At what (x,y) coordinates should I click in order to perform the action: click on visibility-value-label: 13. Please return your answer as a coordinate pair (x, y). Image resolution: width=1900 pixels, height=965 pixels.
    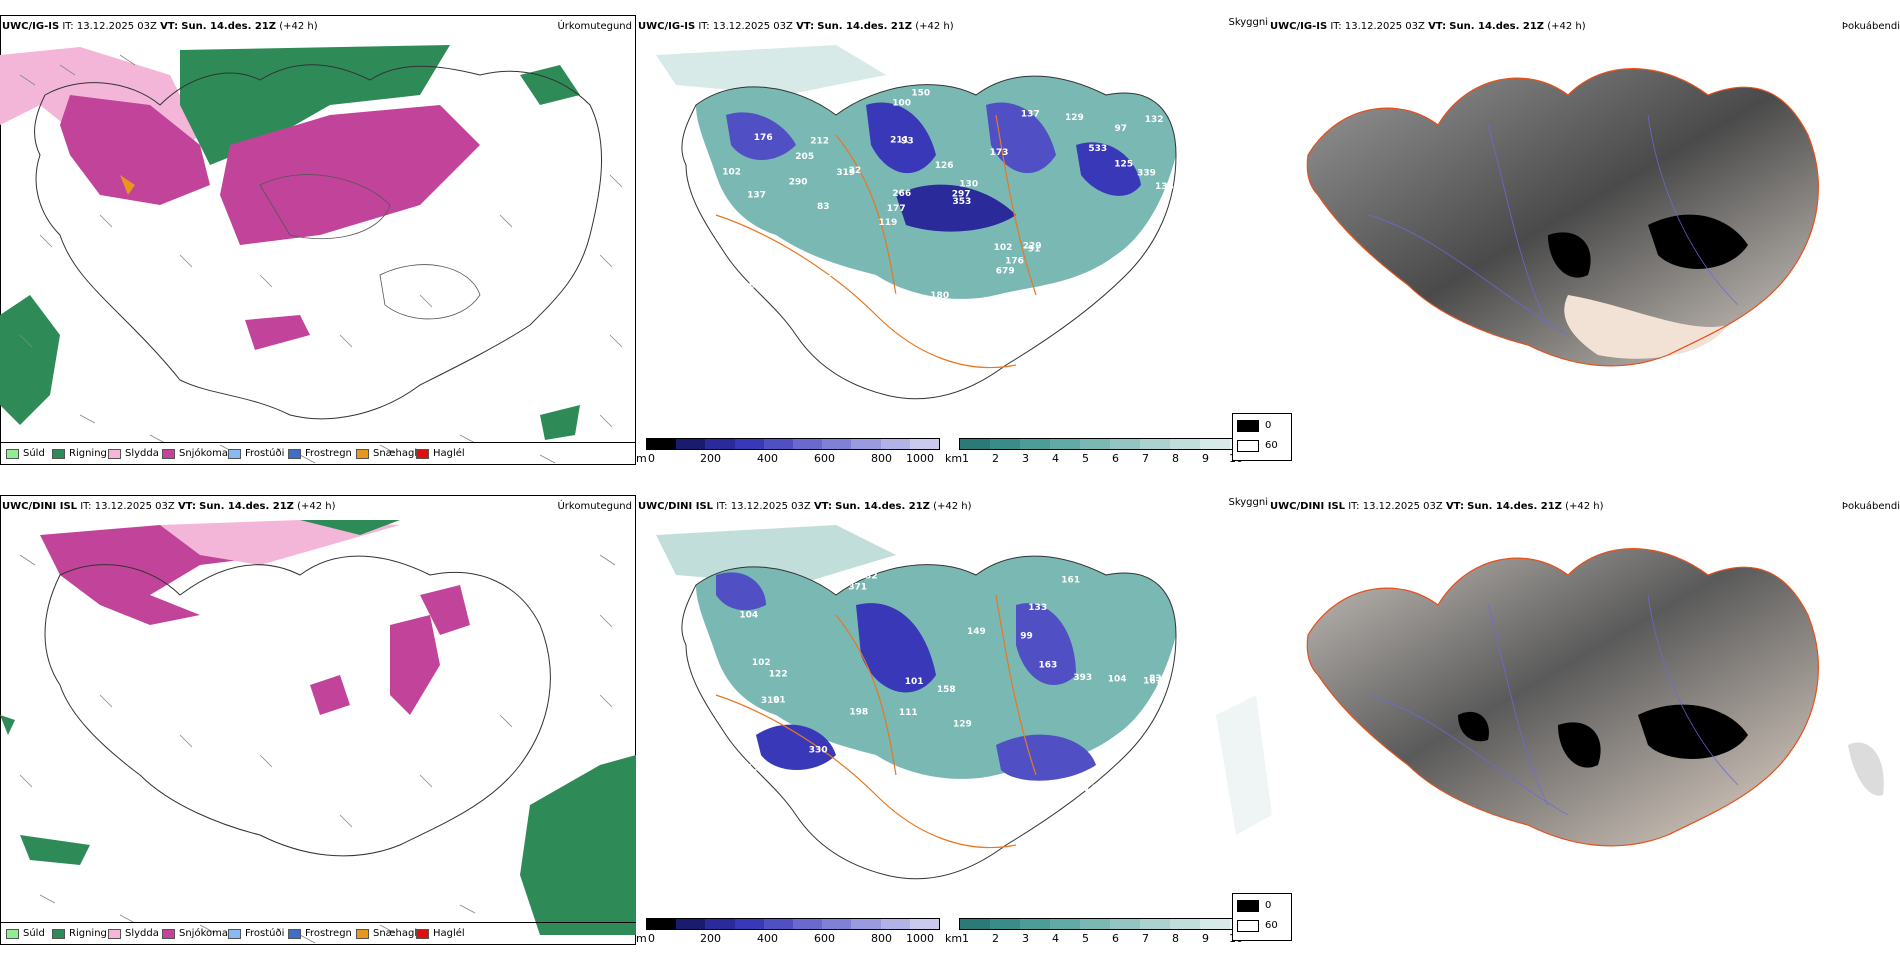
    Looking at the image, I should click on (735, 321).